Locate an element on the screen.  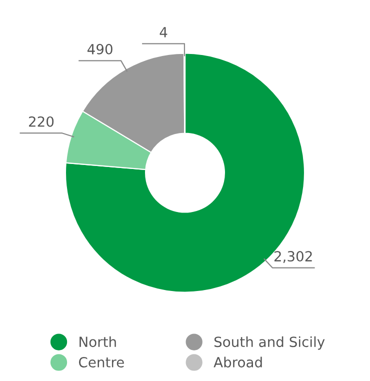
legend-label: Centre is located at coordinates (101, 362).